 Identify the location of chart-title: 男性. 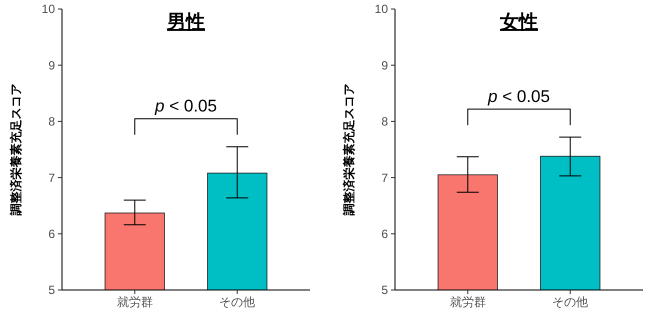
(185, 22).